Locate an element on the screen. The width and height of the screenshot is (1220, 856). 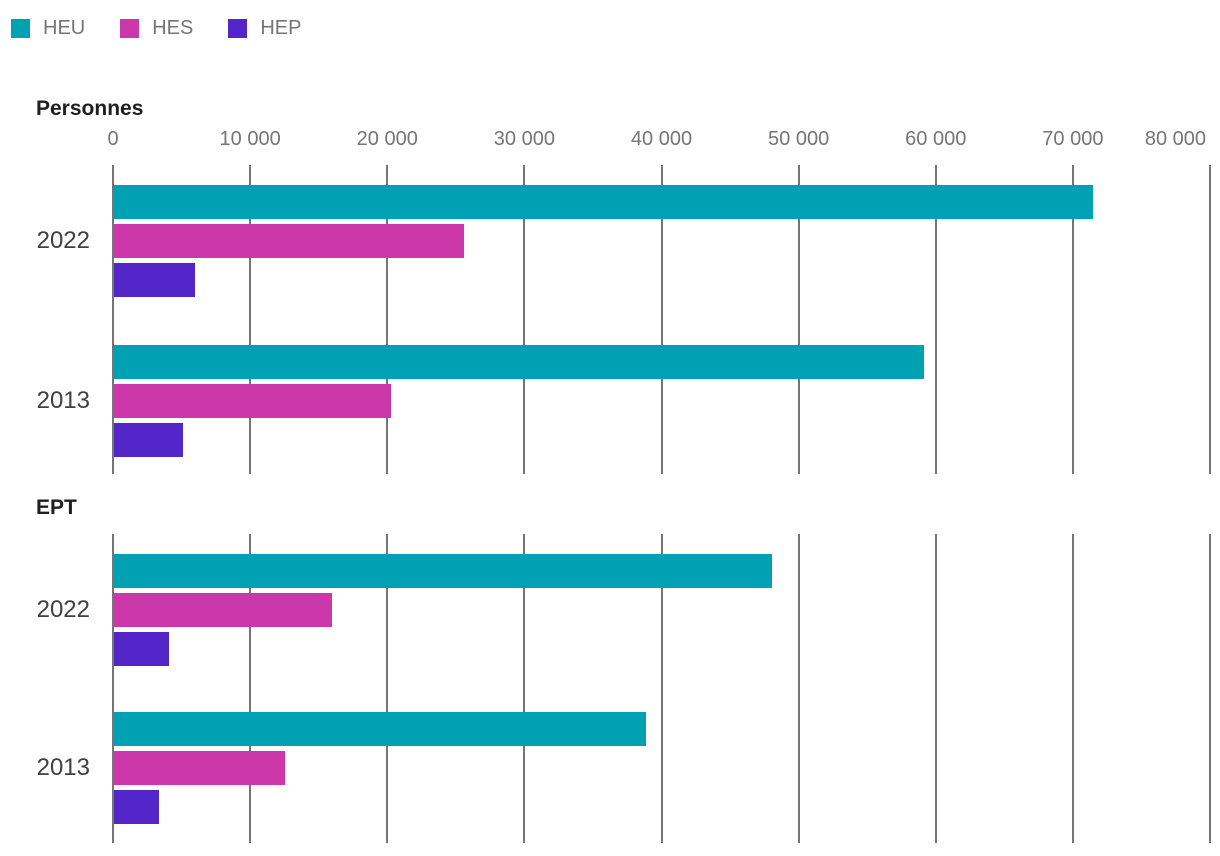
bar-ept-2022-heu is located at coordinates (443, 571).